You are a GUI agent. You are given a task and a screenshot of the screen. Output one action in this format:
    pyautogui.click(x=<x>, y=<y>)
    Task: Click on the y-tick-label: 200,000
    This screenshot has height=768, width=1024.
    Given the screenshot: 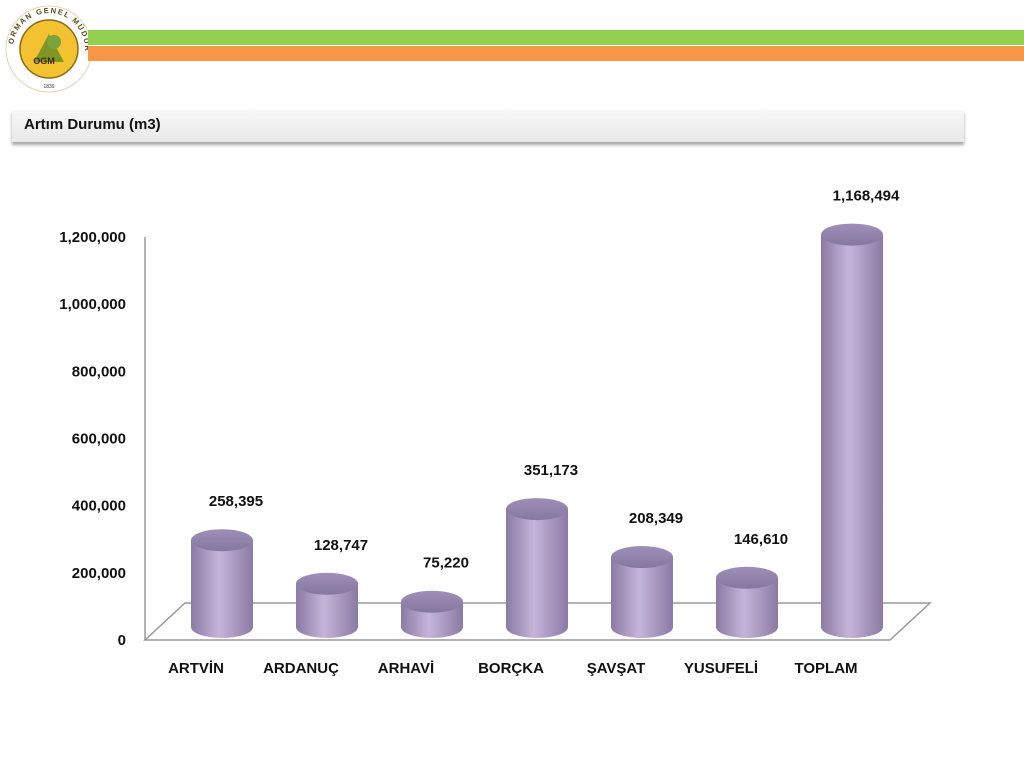 What is the action you would take?
    pyautogui.click(x=99, y=573)
    